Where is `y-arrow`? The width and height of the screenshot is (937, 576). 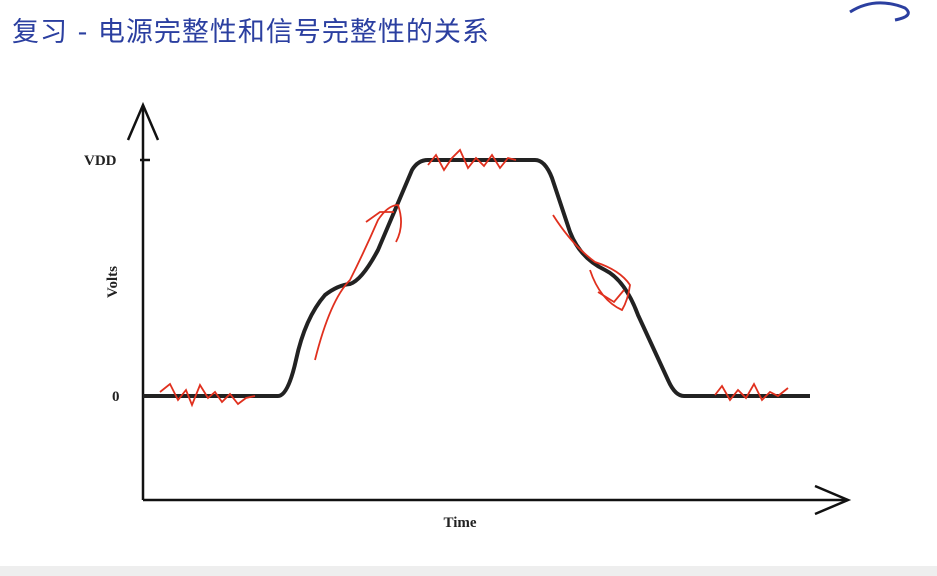 y-arrow is located at coordinates (143, 121).